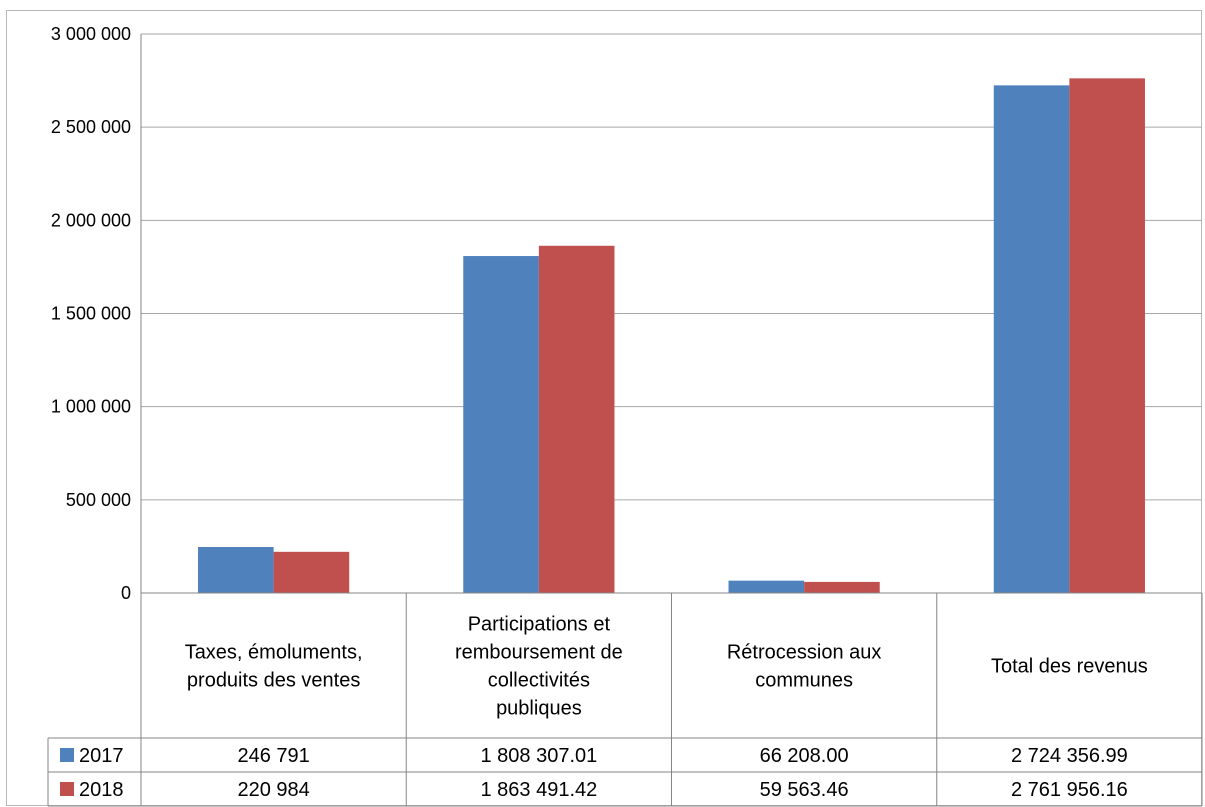  Describe the element at coordinates (67, 755) in the screenshot. I see `legend-swatch-2017` at that location.